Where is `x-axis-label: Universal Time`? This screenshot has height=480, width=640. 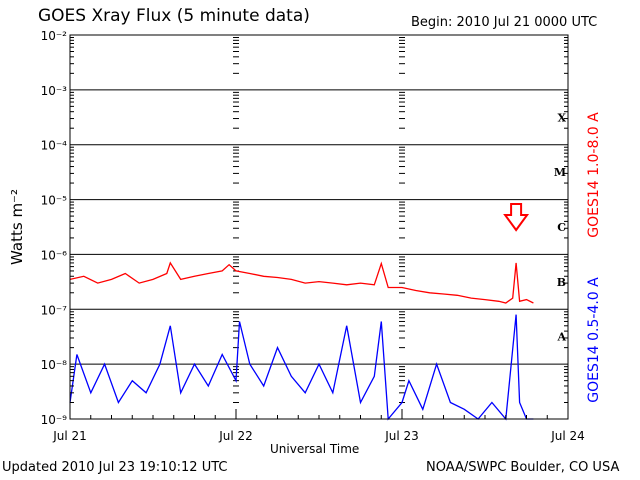
x-axis-label: Universal Time is located at coordinates (315, 449).